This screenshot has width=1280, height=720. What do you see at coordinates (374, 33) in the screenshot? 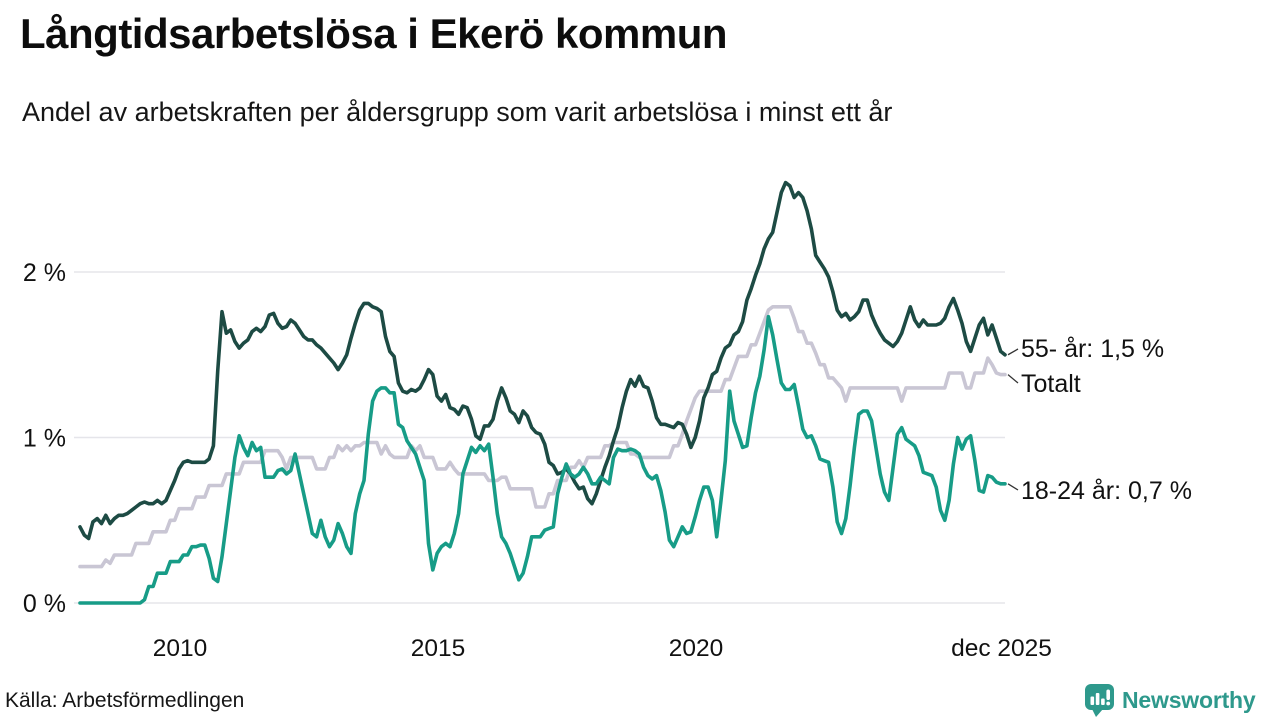
I see `chart-title: Långtidsarbetslösa i Ekerö kommun` at bounding box center [374, 33].